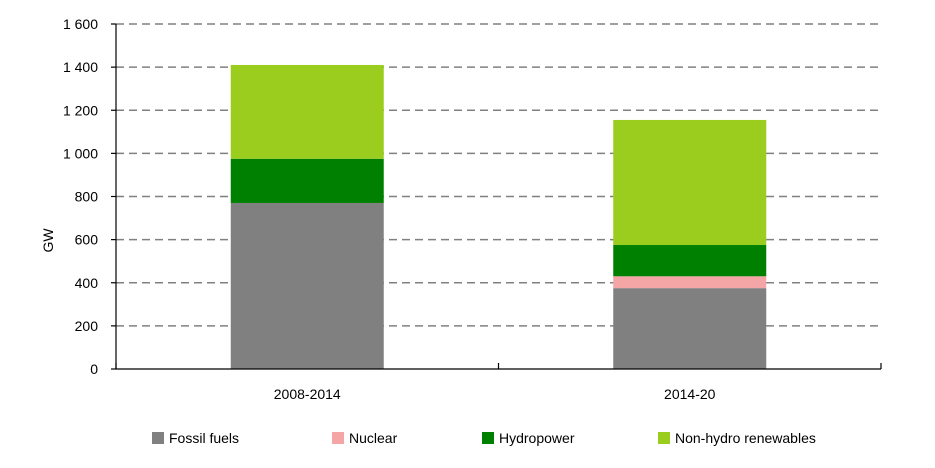  Describe the element at coordinates (204, 438) in the screenshot. I see `legend-label: Fossil fuels` at that location.